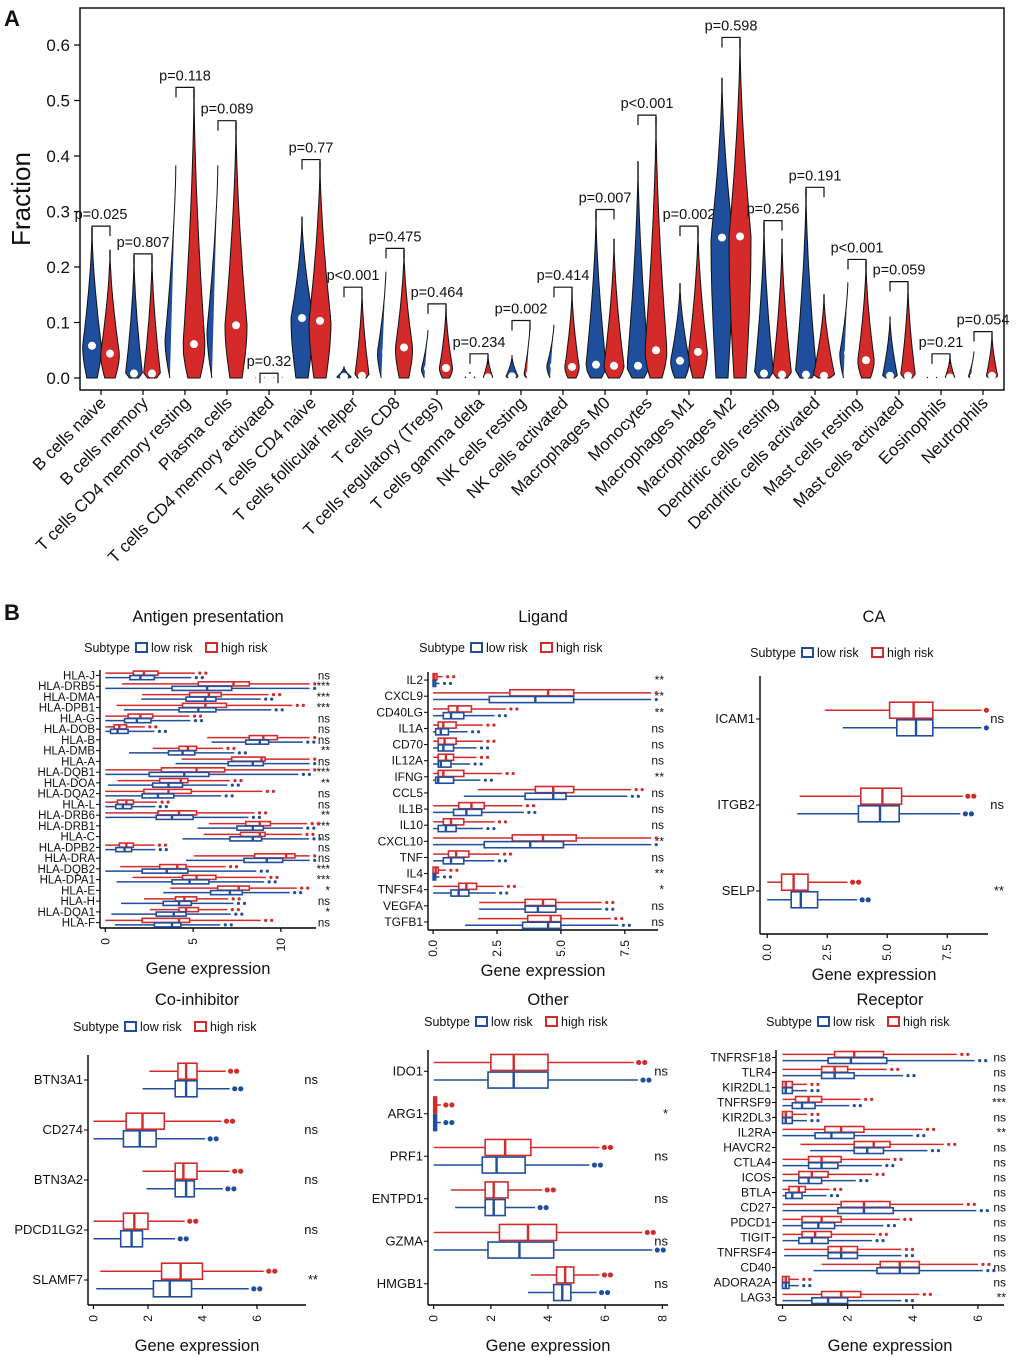 The height and width of the screenshot is (1357, 1024). What do you see at coordinates (58, 1179) in the screenshot?
I see `gene-label: BTN3A2` at bounding box center [58, 1179].